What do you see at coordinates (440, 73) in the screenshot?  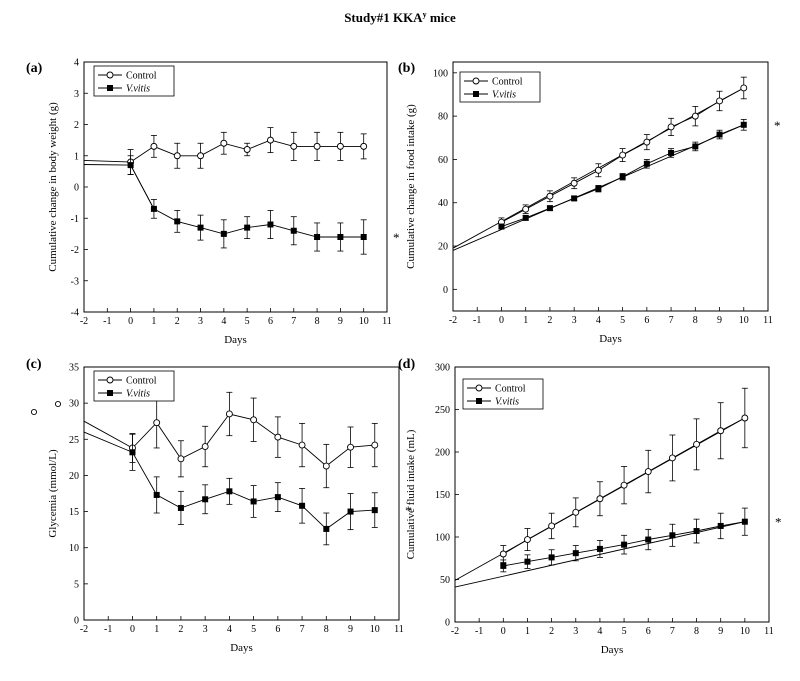 I see `y-tick-label: 100` at bounding box center [440, 73].